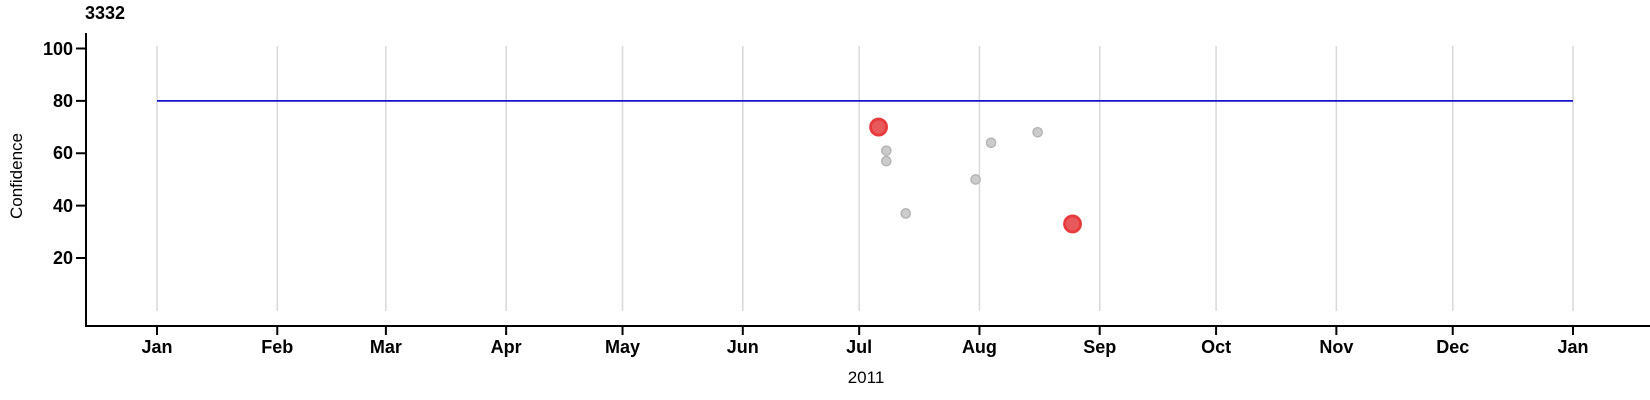 The width and height of the screenshot is (1650, 400). What do you see at coordinates (506, 347) in the screenshot?
I see `x-tick-label: Apr` at bounding box center [506, 347].